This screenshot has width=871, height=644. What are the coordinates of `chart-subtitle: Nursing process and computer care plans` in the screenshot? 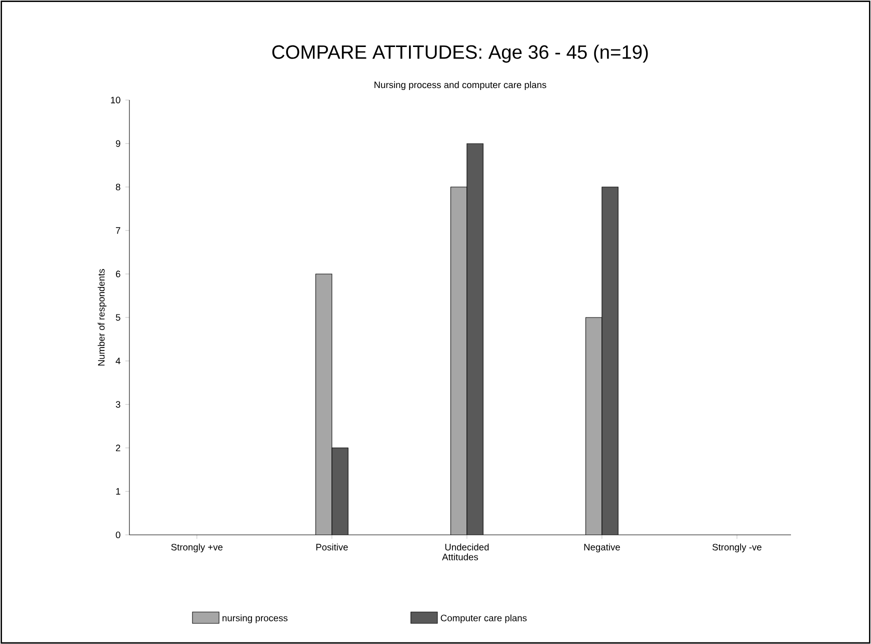 It's located at (460, 85).